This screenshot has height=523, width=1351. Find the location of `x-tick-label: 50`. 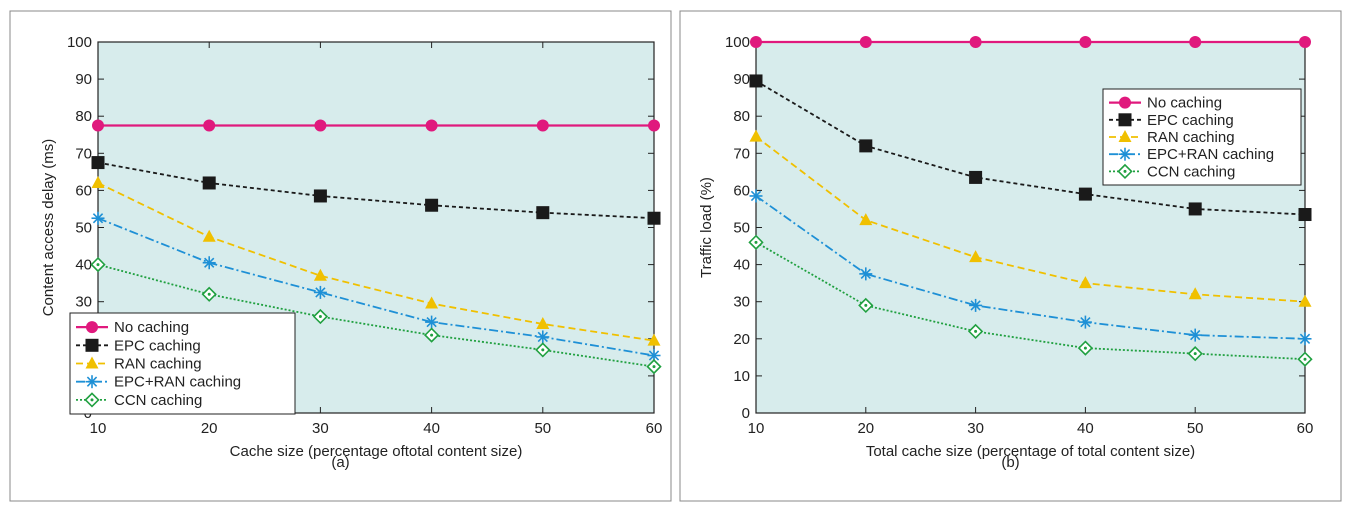

x-tick-label: 50 is located at coordinates (1195, 428).